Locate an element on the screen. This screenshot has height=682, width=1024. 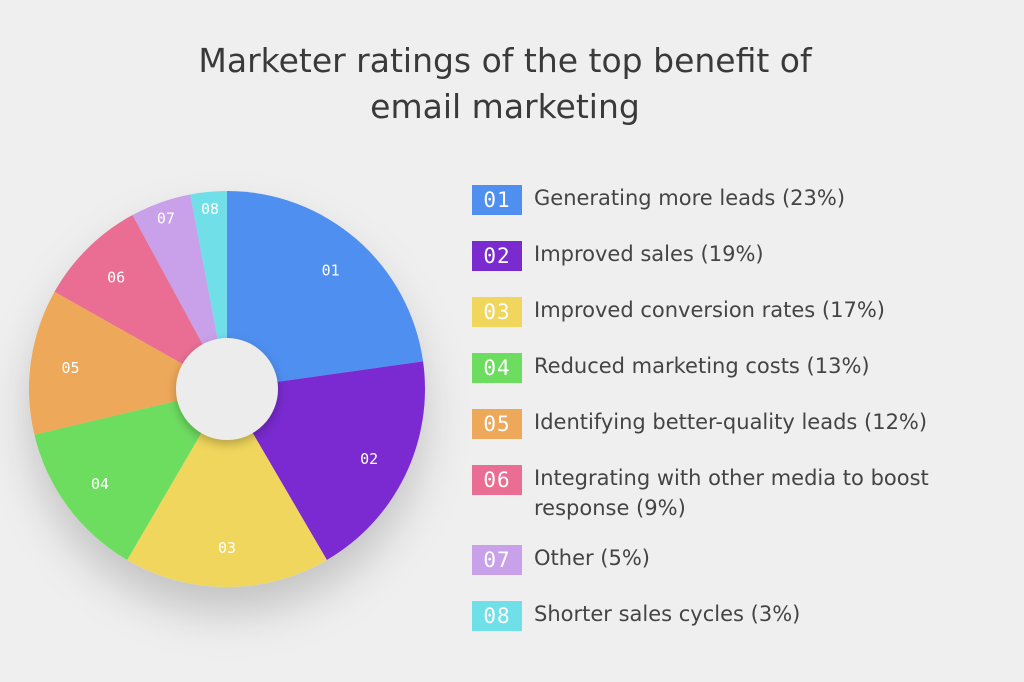
pie-slice-label-03: 03 is located at coordinates (227, 548).